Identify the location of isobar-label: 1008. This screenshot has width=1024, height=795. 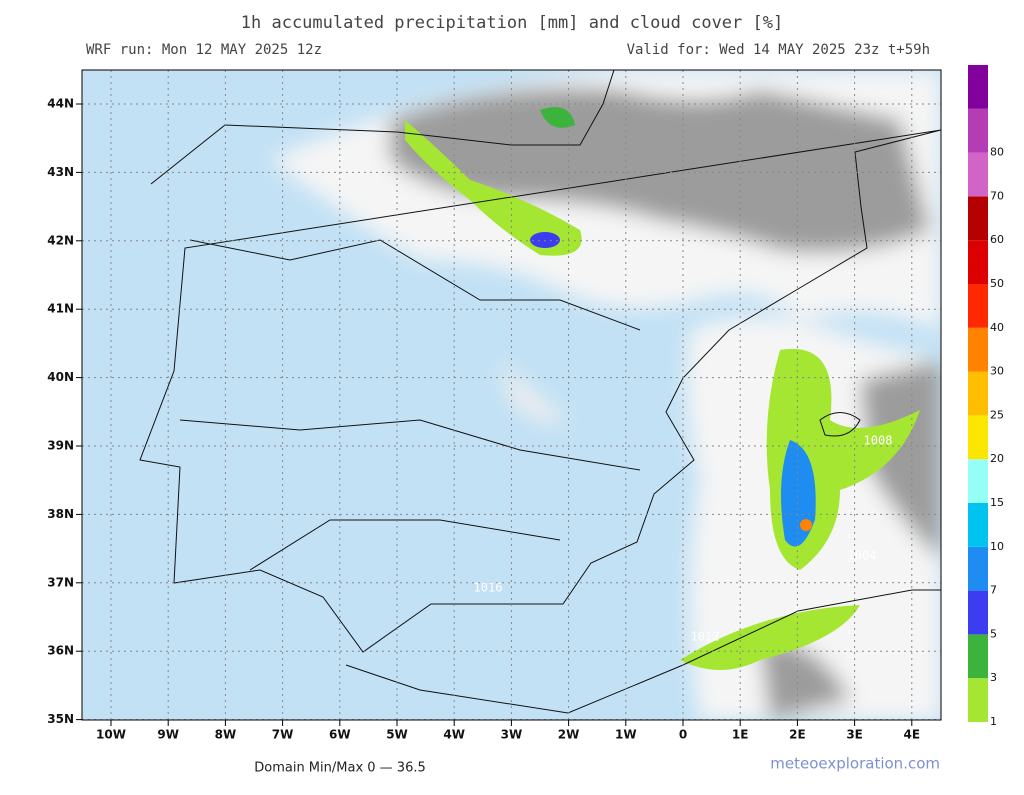
(878, 441).